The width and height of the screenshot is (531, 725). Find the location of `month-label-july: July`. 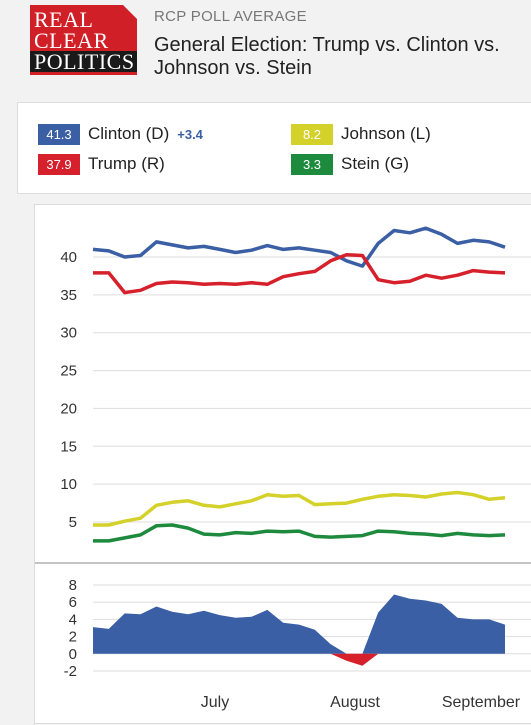

month-label-july: July is located at coordinates (215, 702).